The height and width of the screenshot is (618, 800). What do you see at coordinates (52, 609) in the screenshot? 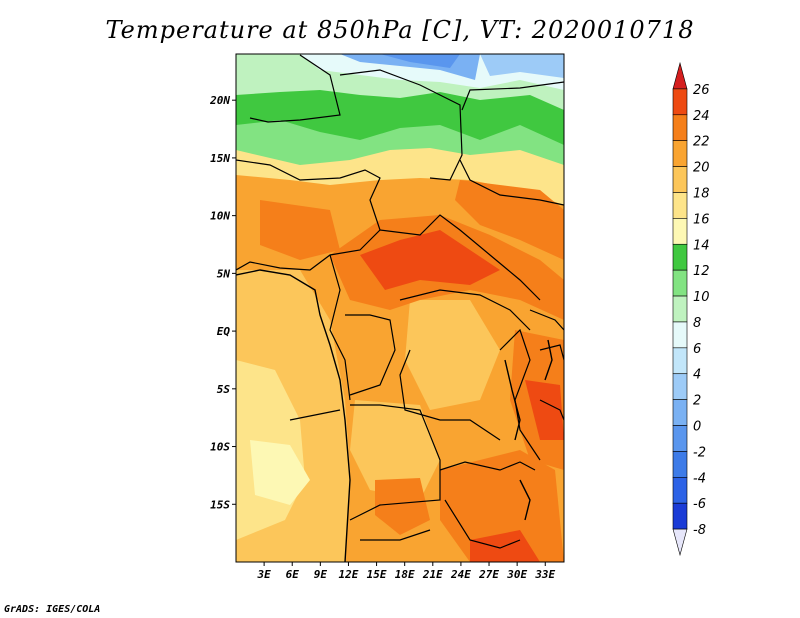
I see `credit-label: GrADS: IGES/COLA` at bounding box center [52, 609].